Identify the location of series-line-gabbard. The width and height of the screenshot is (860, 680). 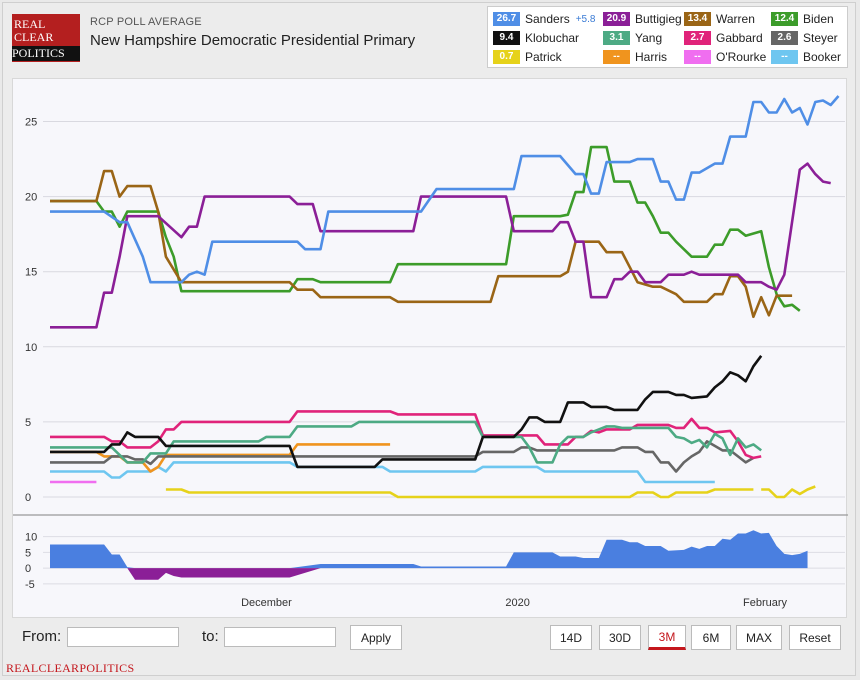
(406, 435).